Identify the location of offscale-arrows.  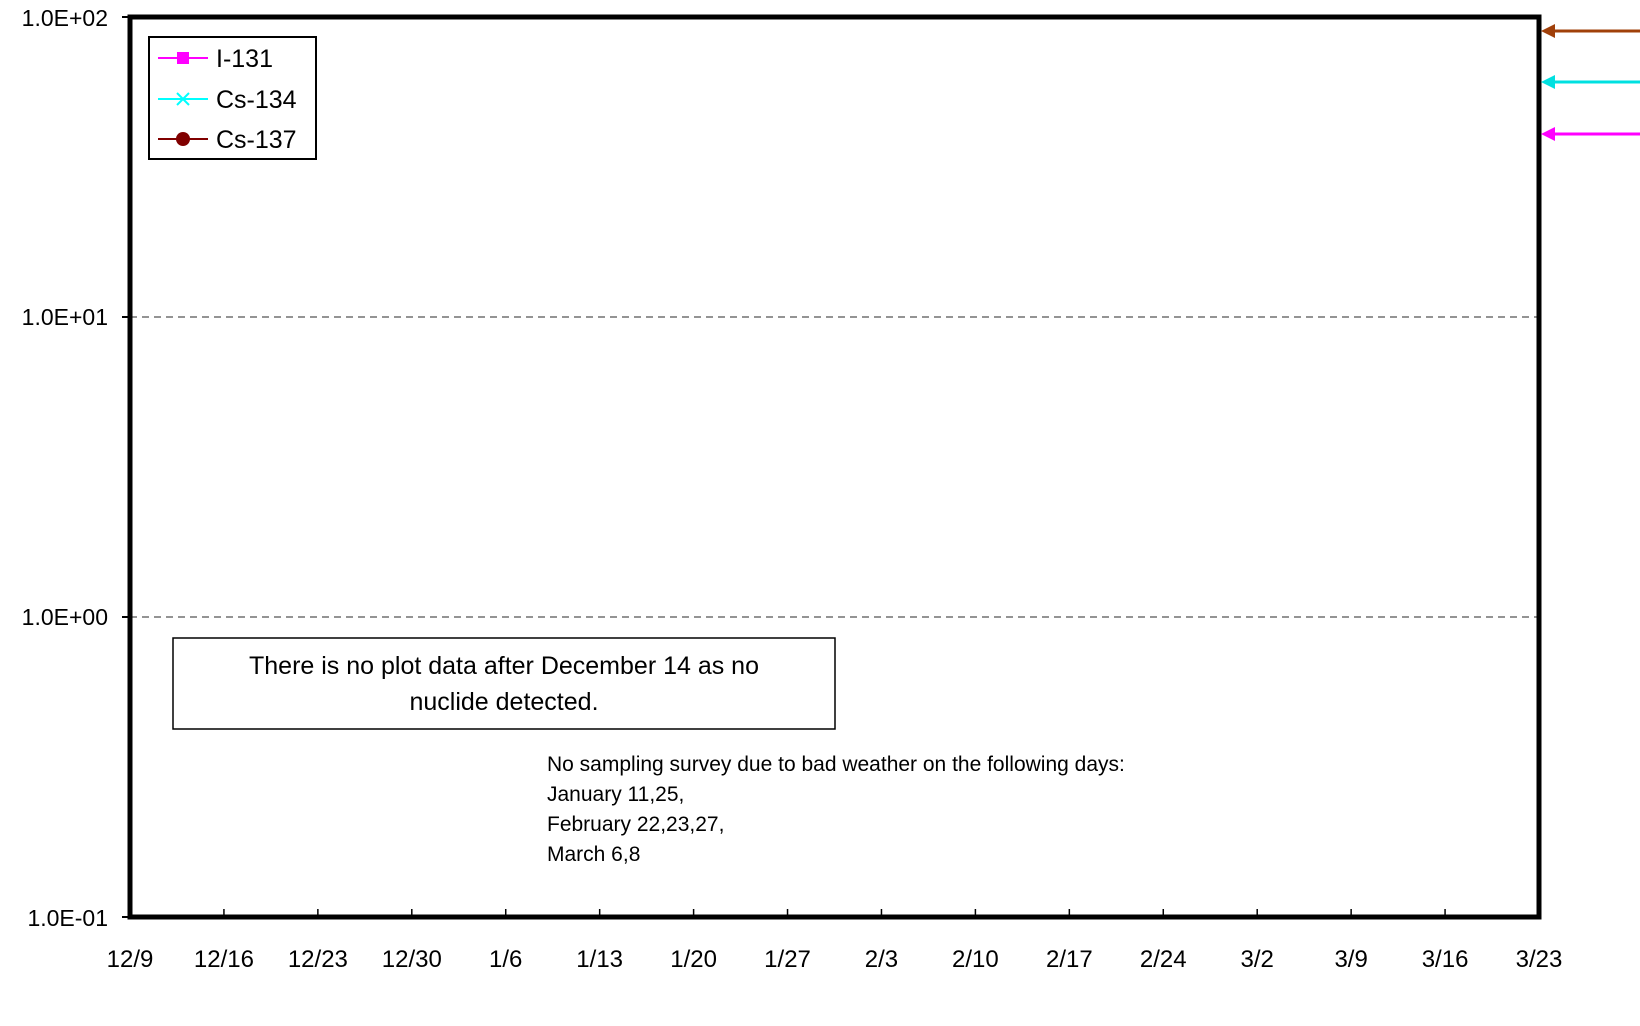
(1590, 82).